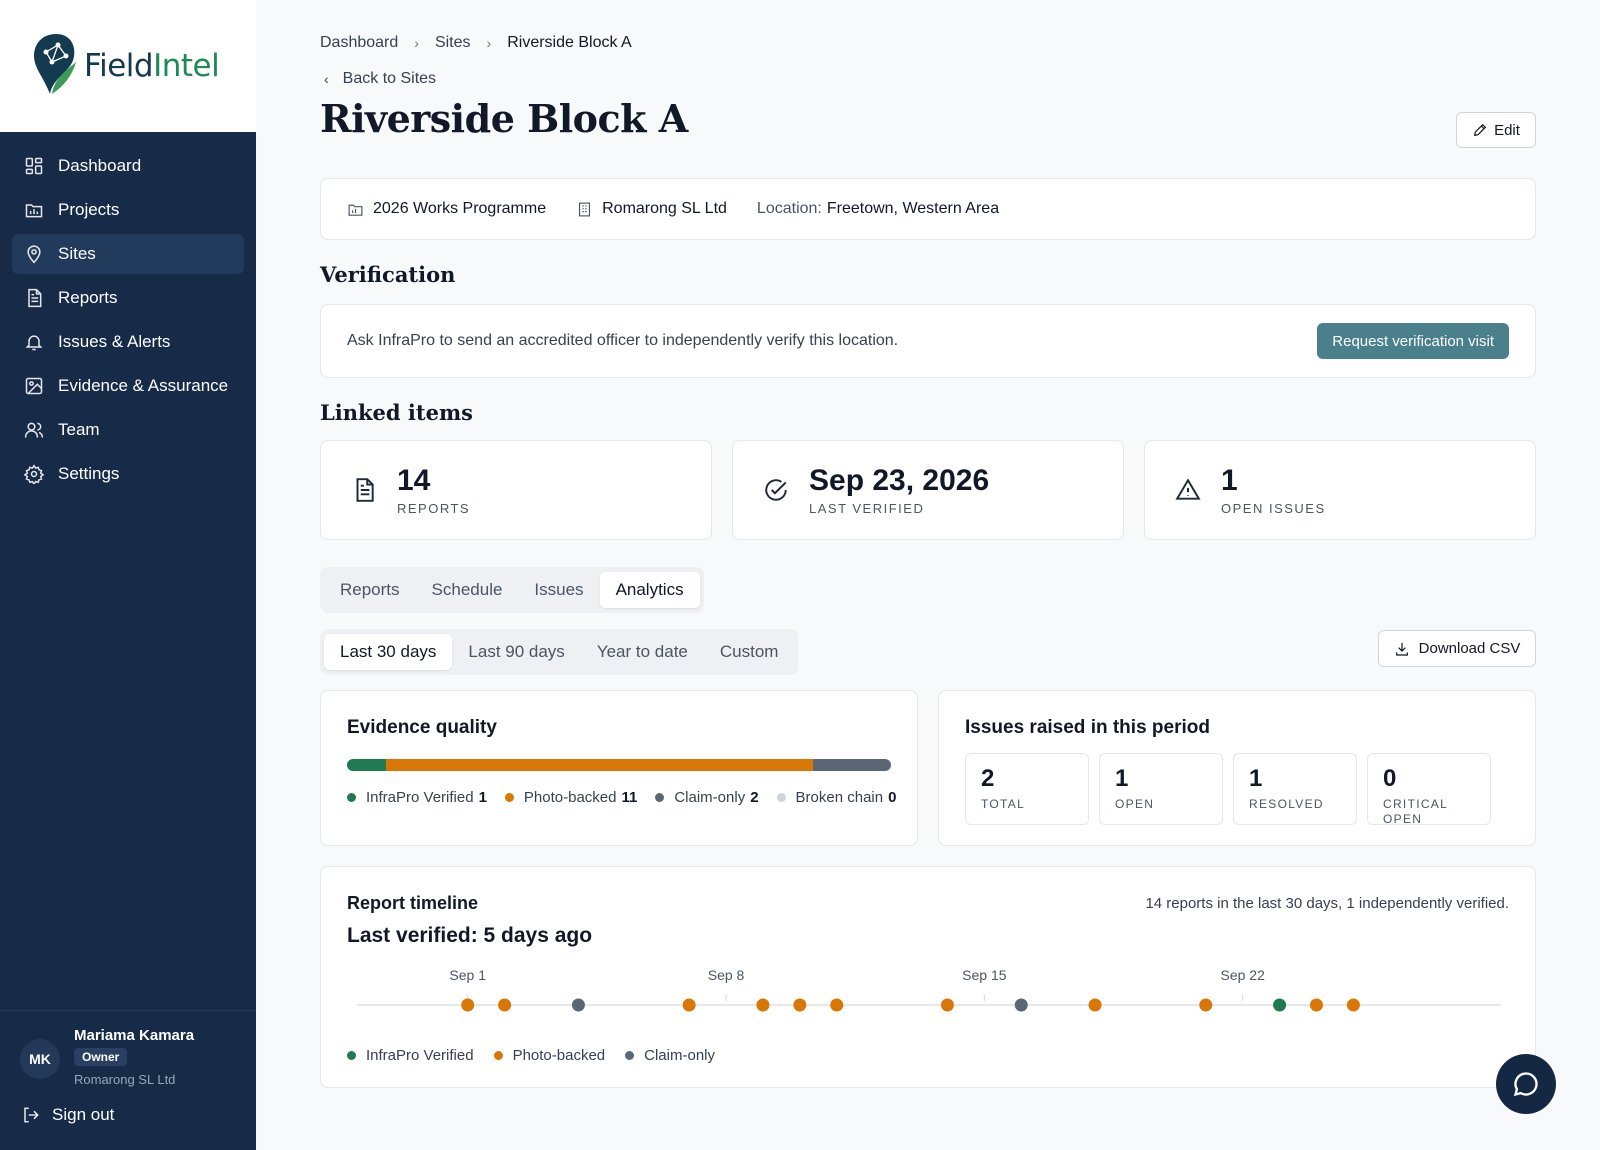 This screenshot has height=1150, width=1600. Describe the element at coordinates (125, 1079) in the screenshot. I see `user-org: Romarong SL Ltd` at that location.